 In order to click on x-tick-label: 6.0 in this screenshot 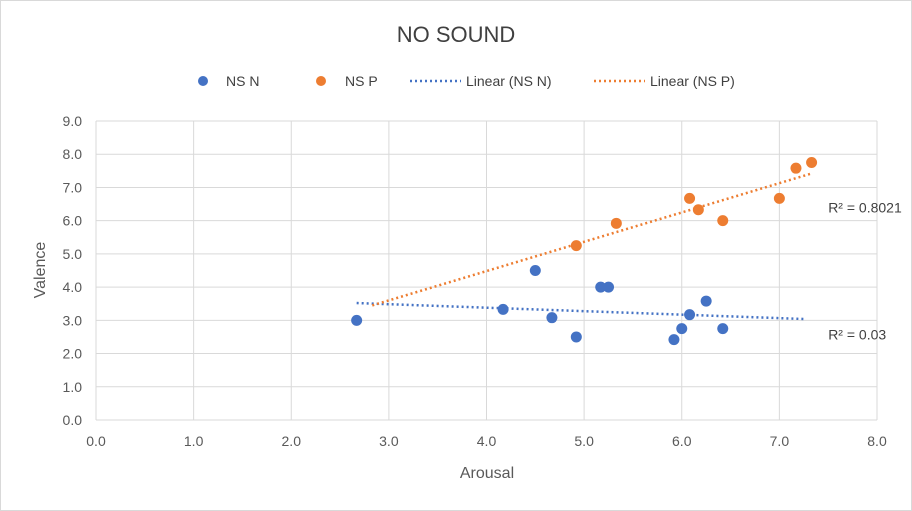, I will do `click(682, 441)`.